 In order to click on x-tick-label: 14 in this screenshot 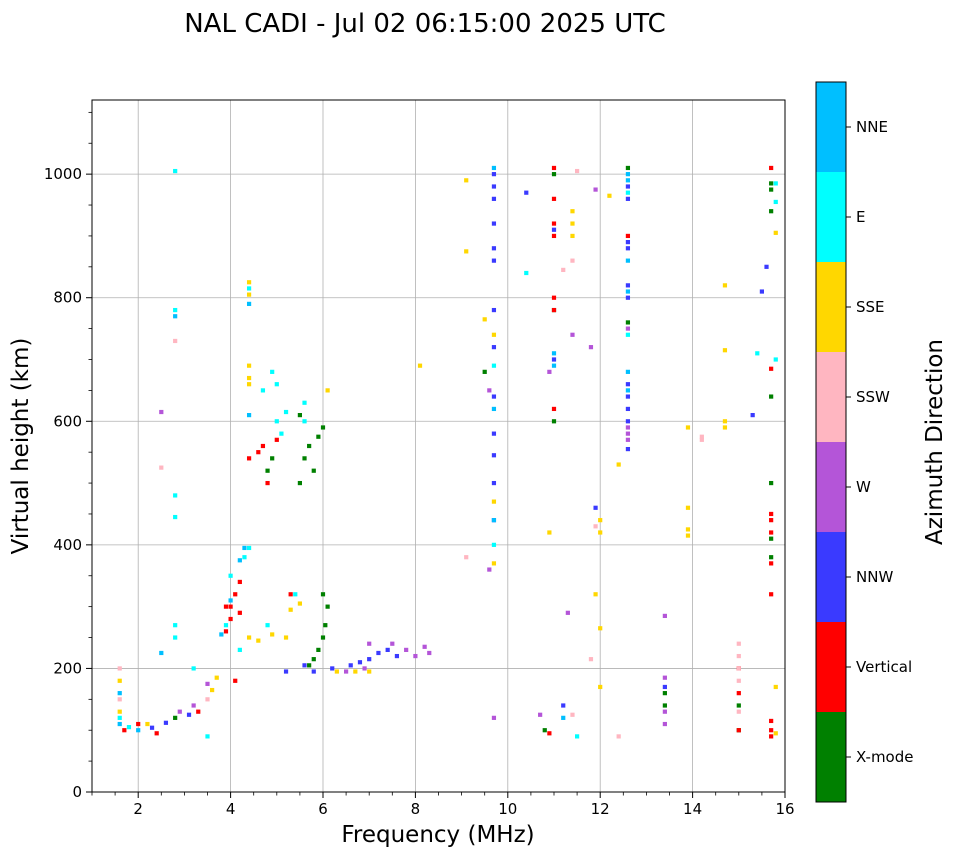, I will do `click(692, 809)`.